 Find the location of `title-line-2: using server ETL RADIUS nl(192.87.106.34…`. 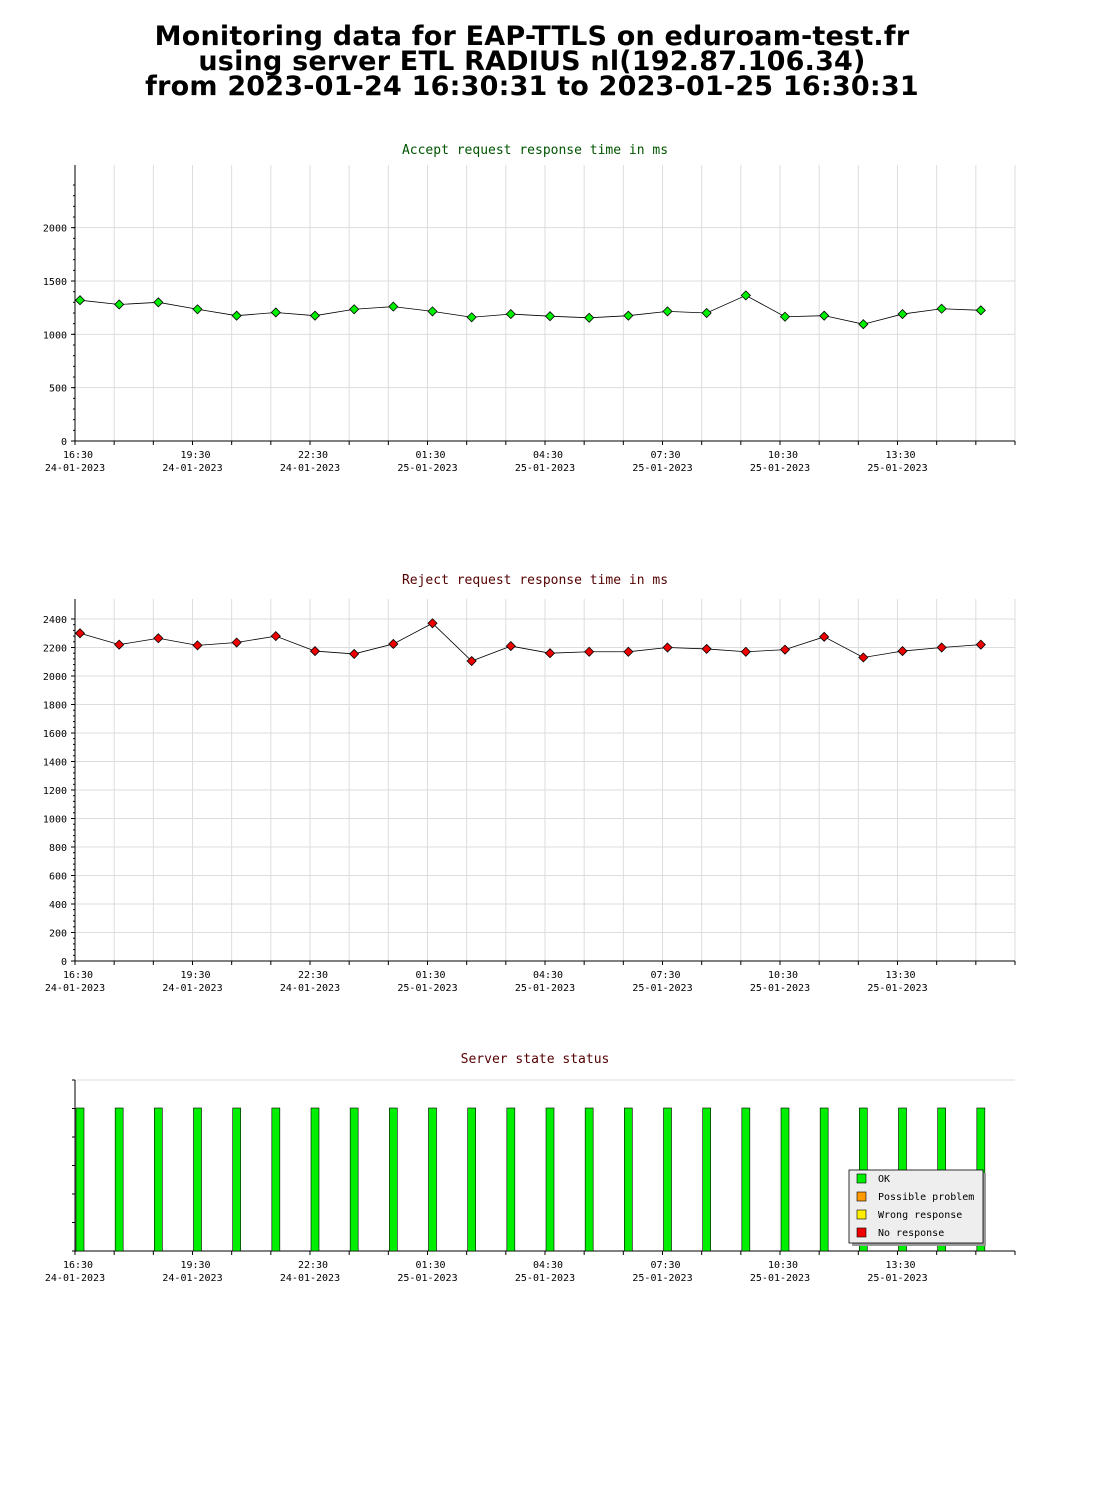

title-line-2: using server ETL RADIUS nl(192.87.106.34… is located at coordinates (532, 61).